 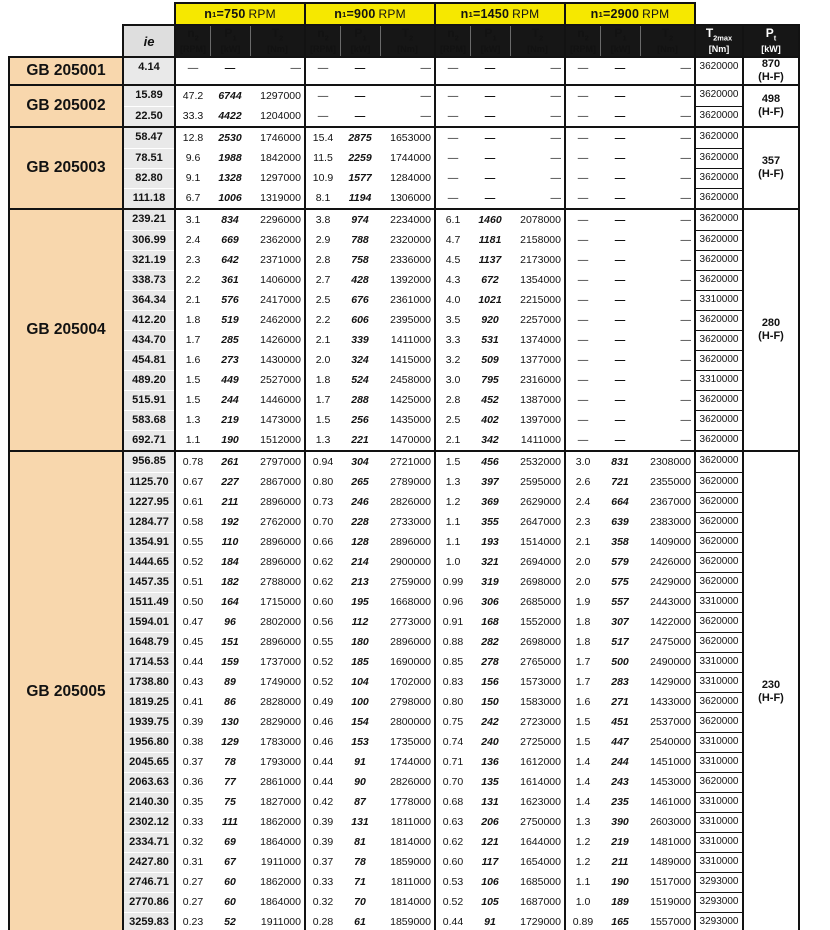 What do you see at coordinates (360, 642) in the screenshot?
I see `p1-value: 180` at bounding box center [360, 642].